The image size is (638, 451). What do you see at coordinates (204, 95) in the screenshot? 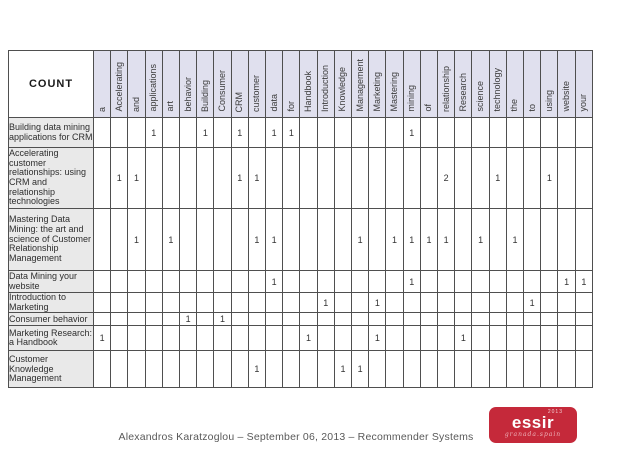
I see `column-header-label: Building` at bounding box center [204, 95].